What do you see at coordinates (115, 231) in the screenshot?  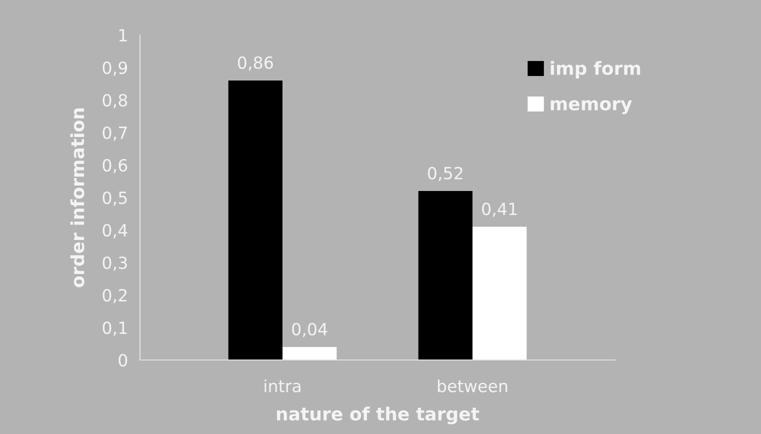 I see `y-tick-label: 0,4` at bounding box center [115, 231].